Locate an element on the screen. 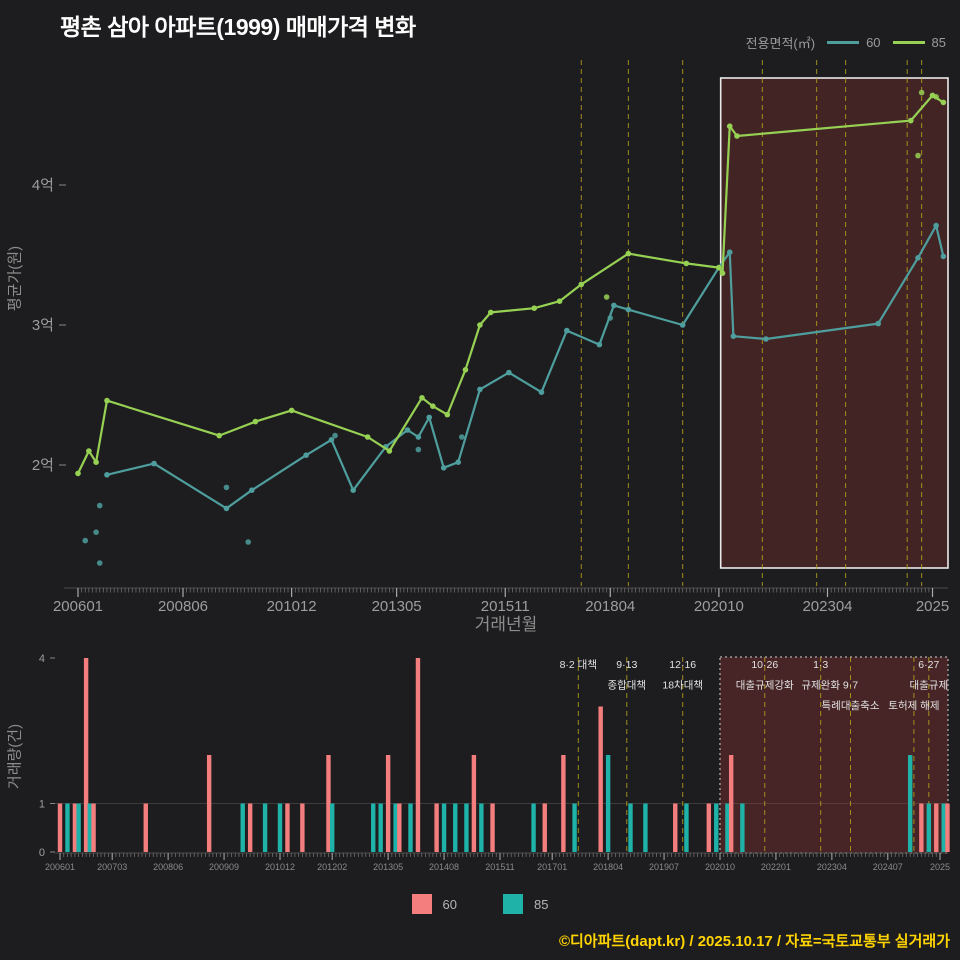 The image size is (960, 960). price-x-tick-label: 201012 is located at coordinates (292, 606).